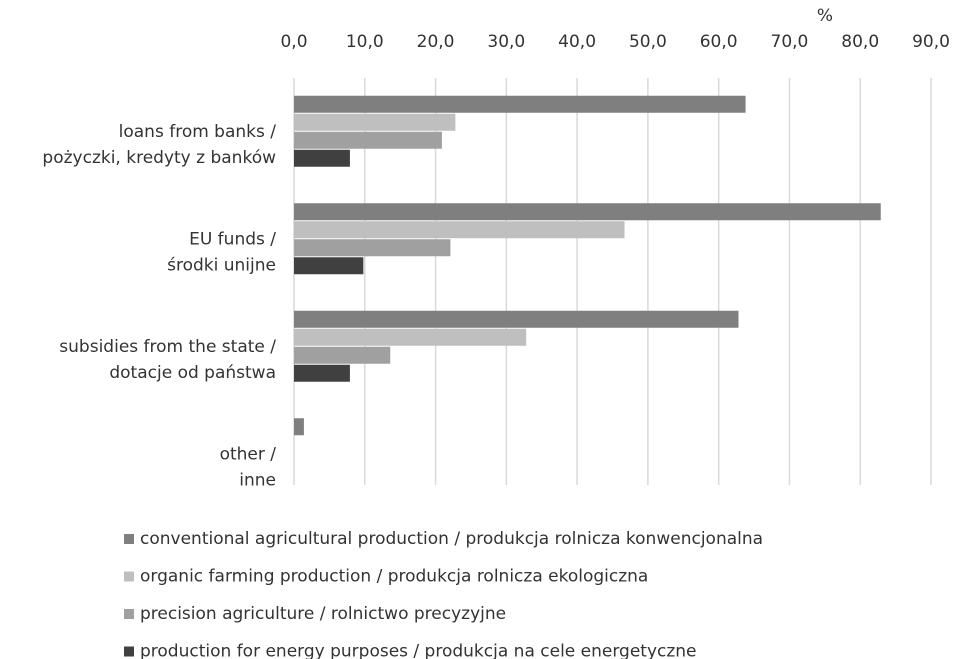 The image size is (954, 659). I want to click on x-tick-label: 20,0, so click(436, 42).